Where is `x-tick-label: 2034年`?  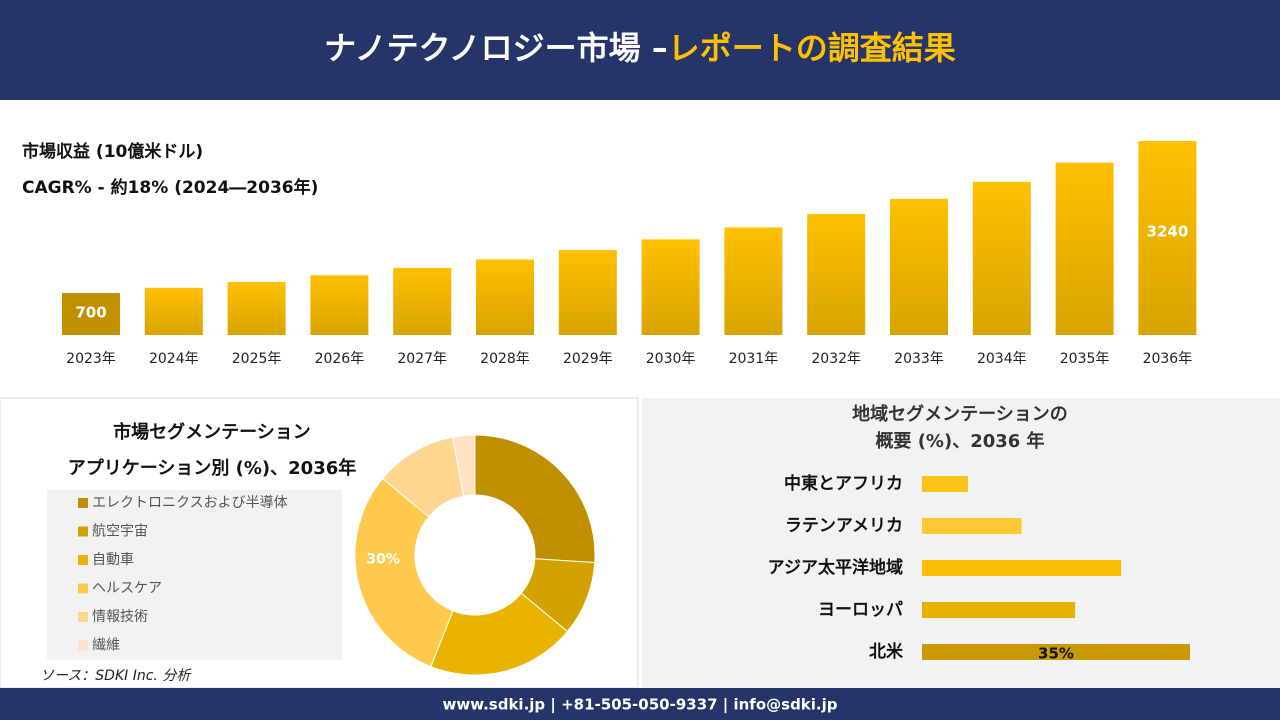
x-tick-label: 2034年 is located at coordinates (1002, 359).